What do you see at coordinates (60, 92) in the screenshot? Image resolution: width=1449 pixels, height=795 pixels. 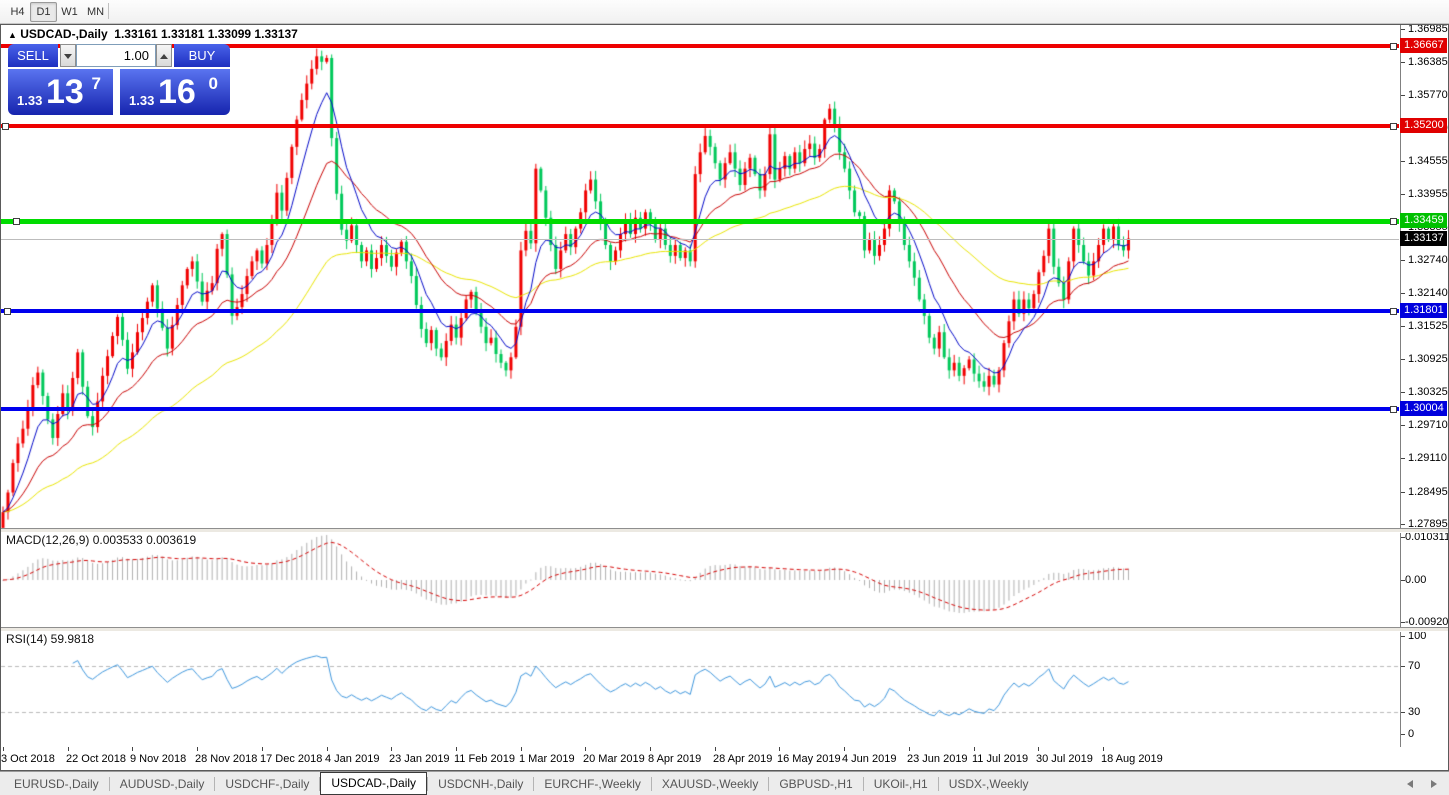 I see `sell-price-panel: 1.33 13 7` at bounding box center [60, 92].